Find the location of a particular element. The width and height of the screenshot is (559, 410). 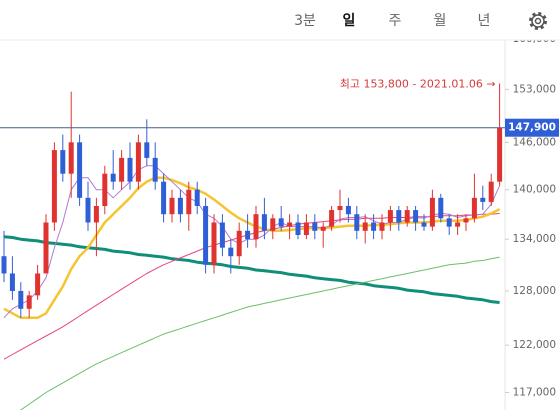

last-price-box is located at coordinates (532, 127).